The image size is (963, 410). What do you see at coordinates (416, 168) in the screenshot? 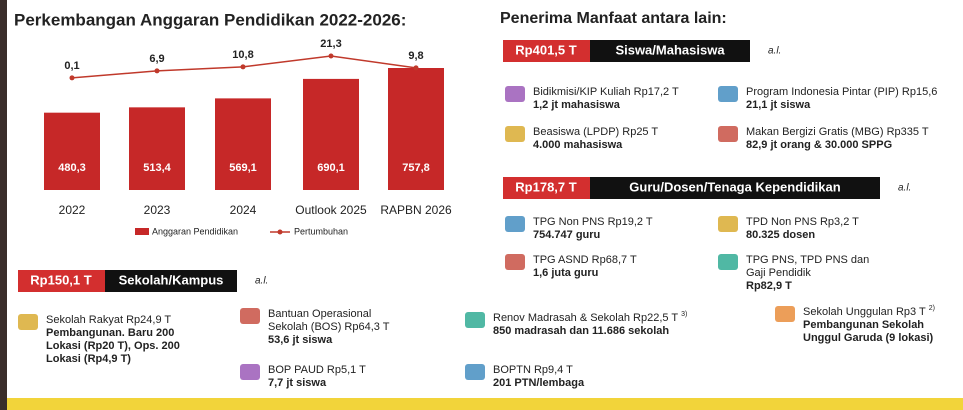
I see `bar-label: 757,8` at bounding box center [416, 168].